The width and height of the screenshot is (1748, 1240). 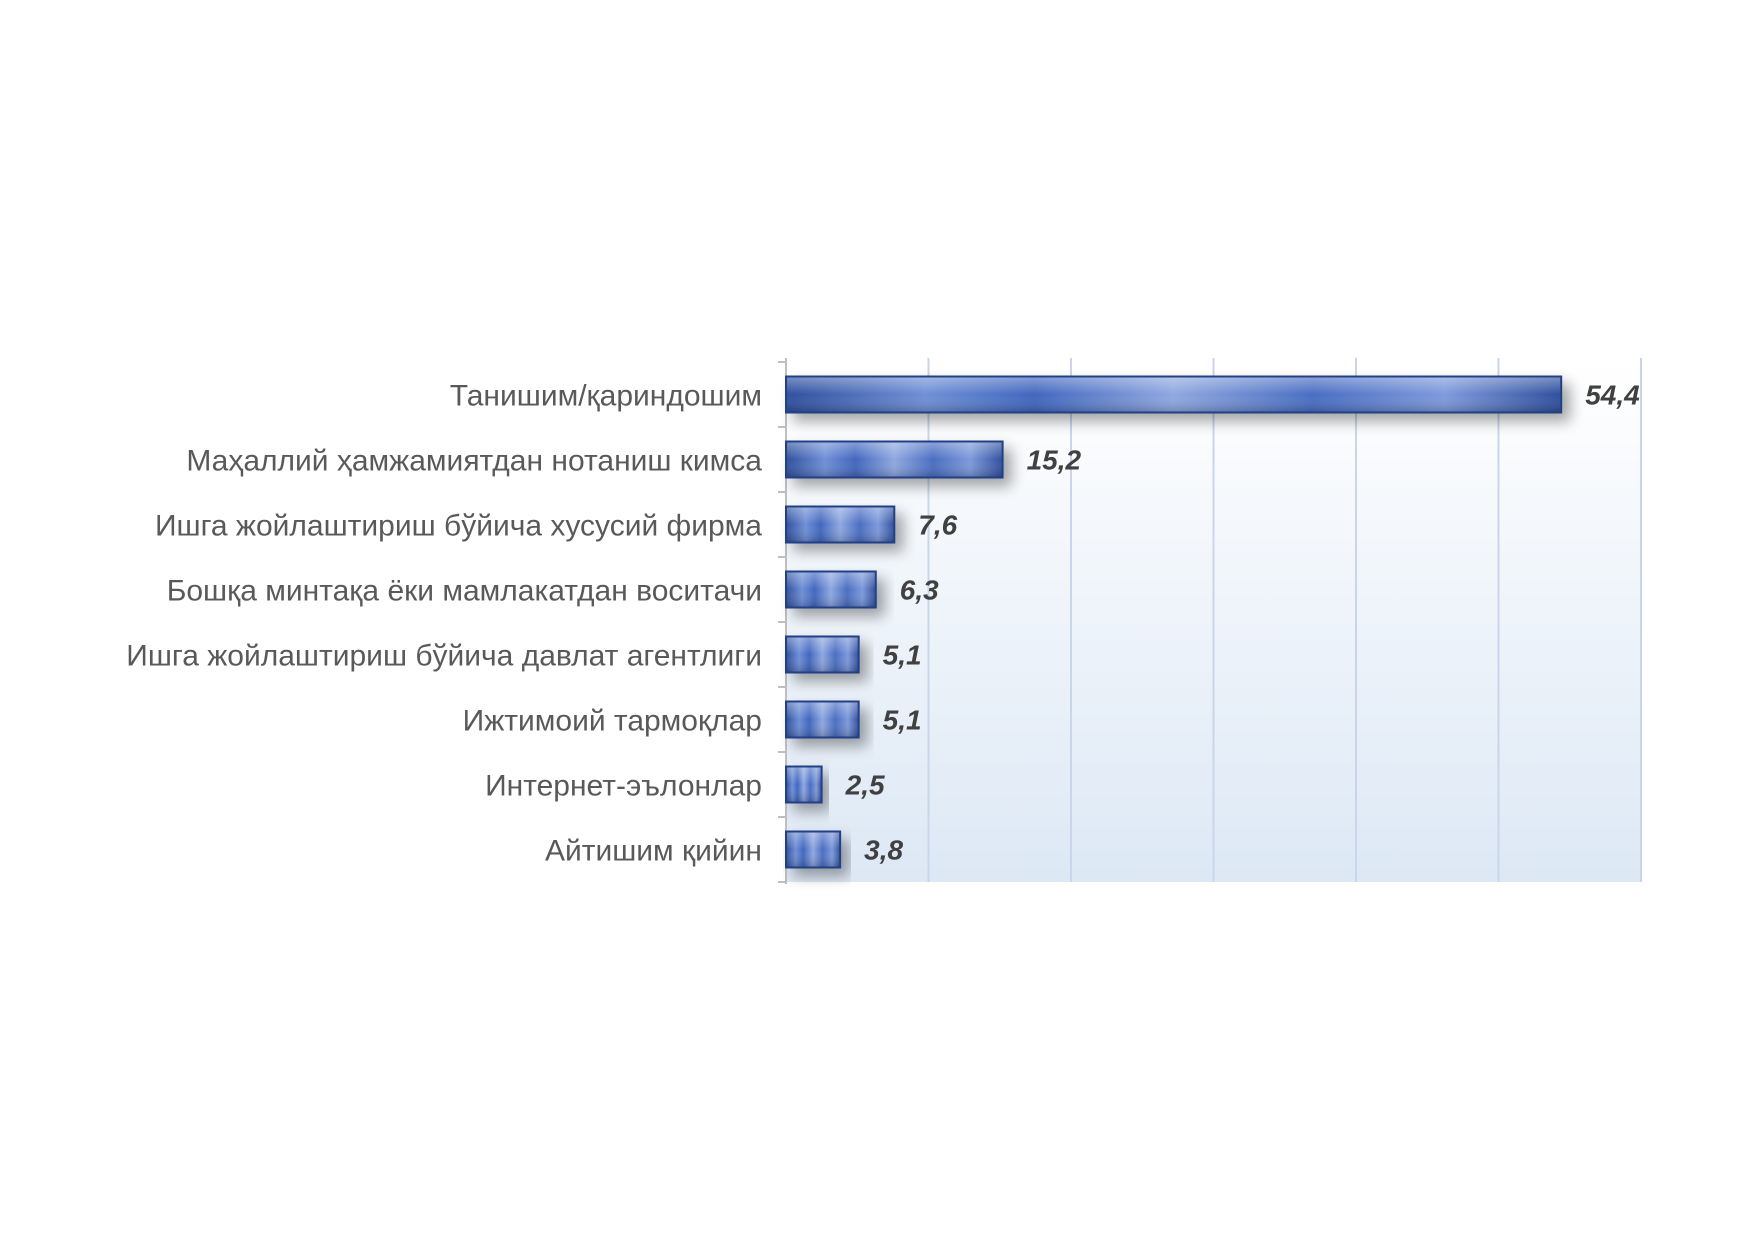 What do you see at coordinates (474, 461) in the screenshot?
I see `category-label-2: Маҳаллий ҳамжамиятдан нотаниш кимса` at bounding box center [474, 461].